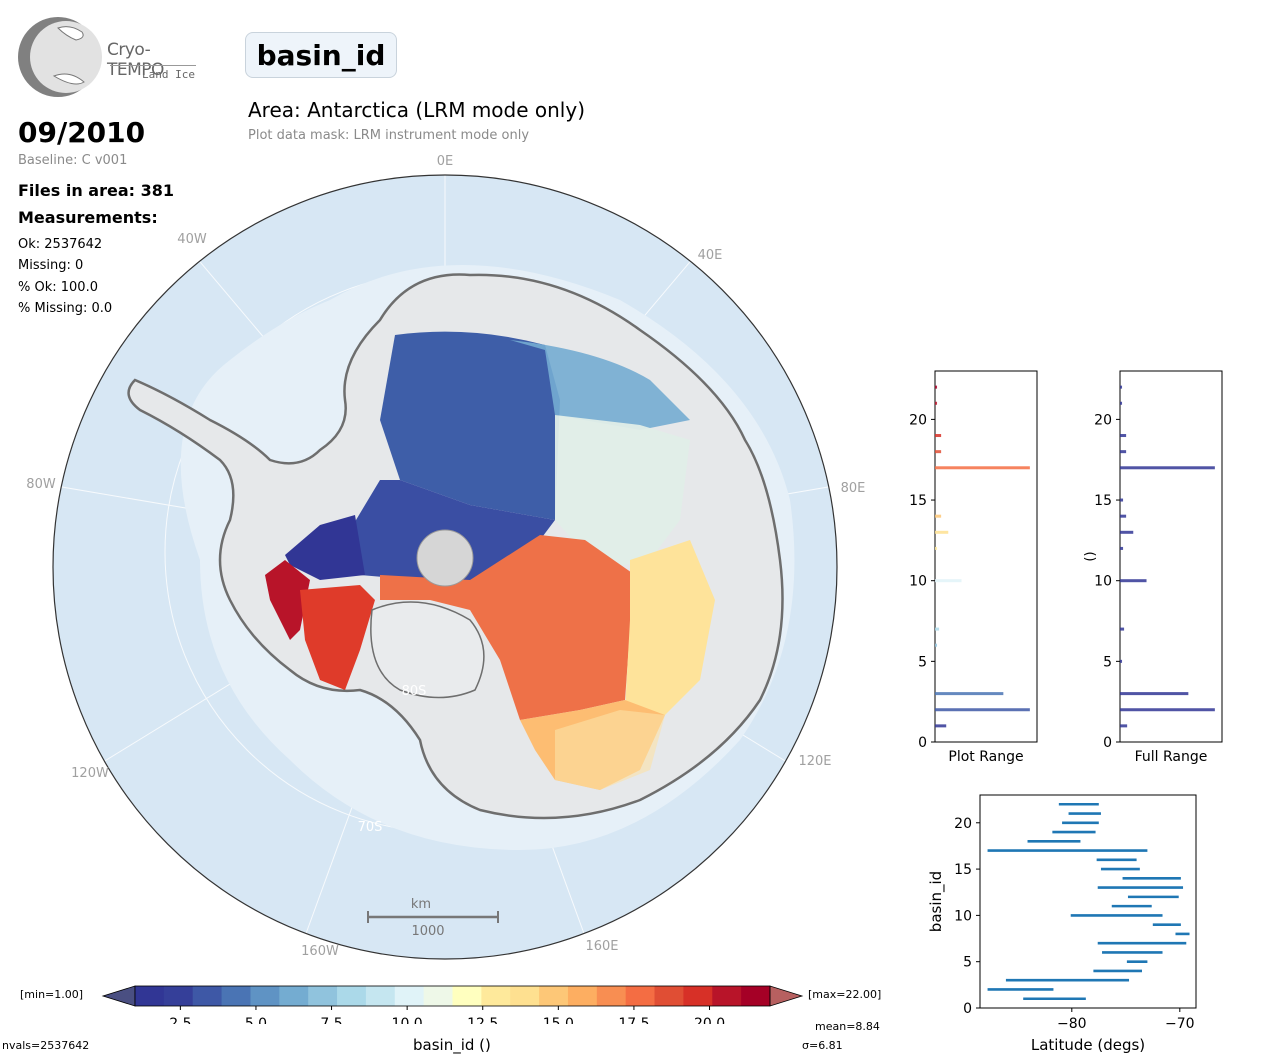 Image resolution: width=1272 pixels, height=1060 pixels. What do you see at coordinates (814, 761) in the screenshot?
I see `meridian-label-120e: 120E` at bounding box center [814, 761].